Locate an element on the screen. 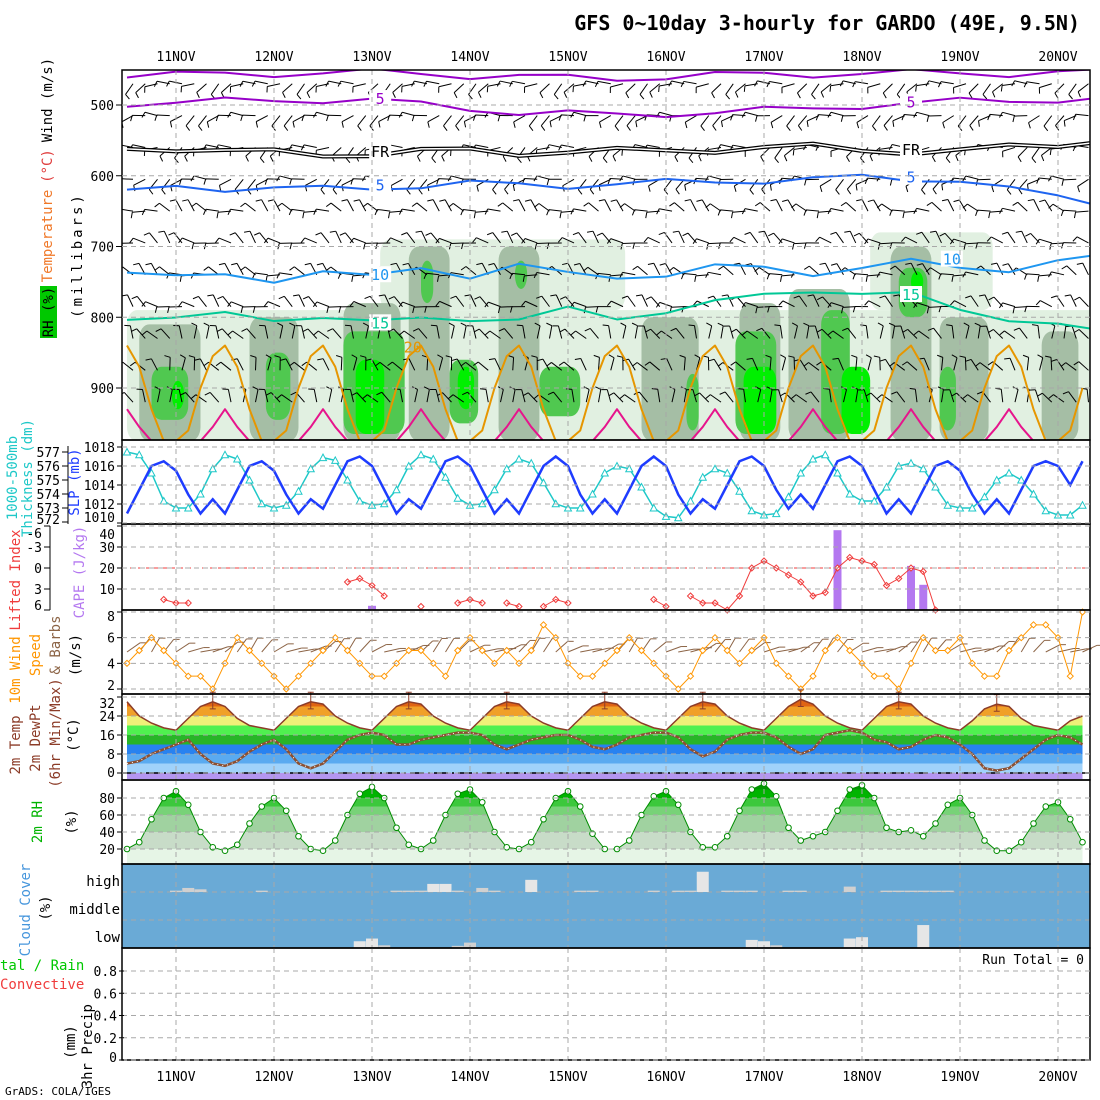 This screenshot has height=1100, width=1100. rh-point is located at coordinates (396, 828).